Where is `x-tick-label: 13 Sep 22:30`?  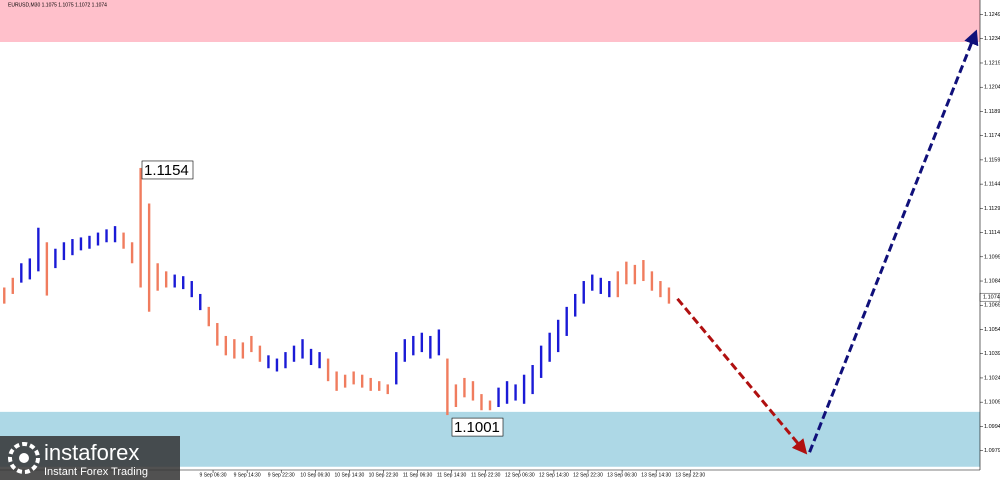 x-tick-label: 13 Sep 22:30 is located at coordinates (690, 475).